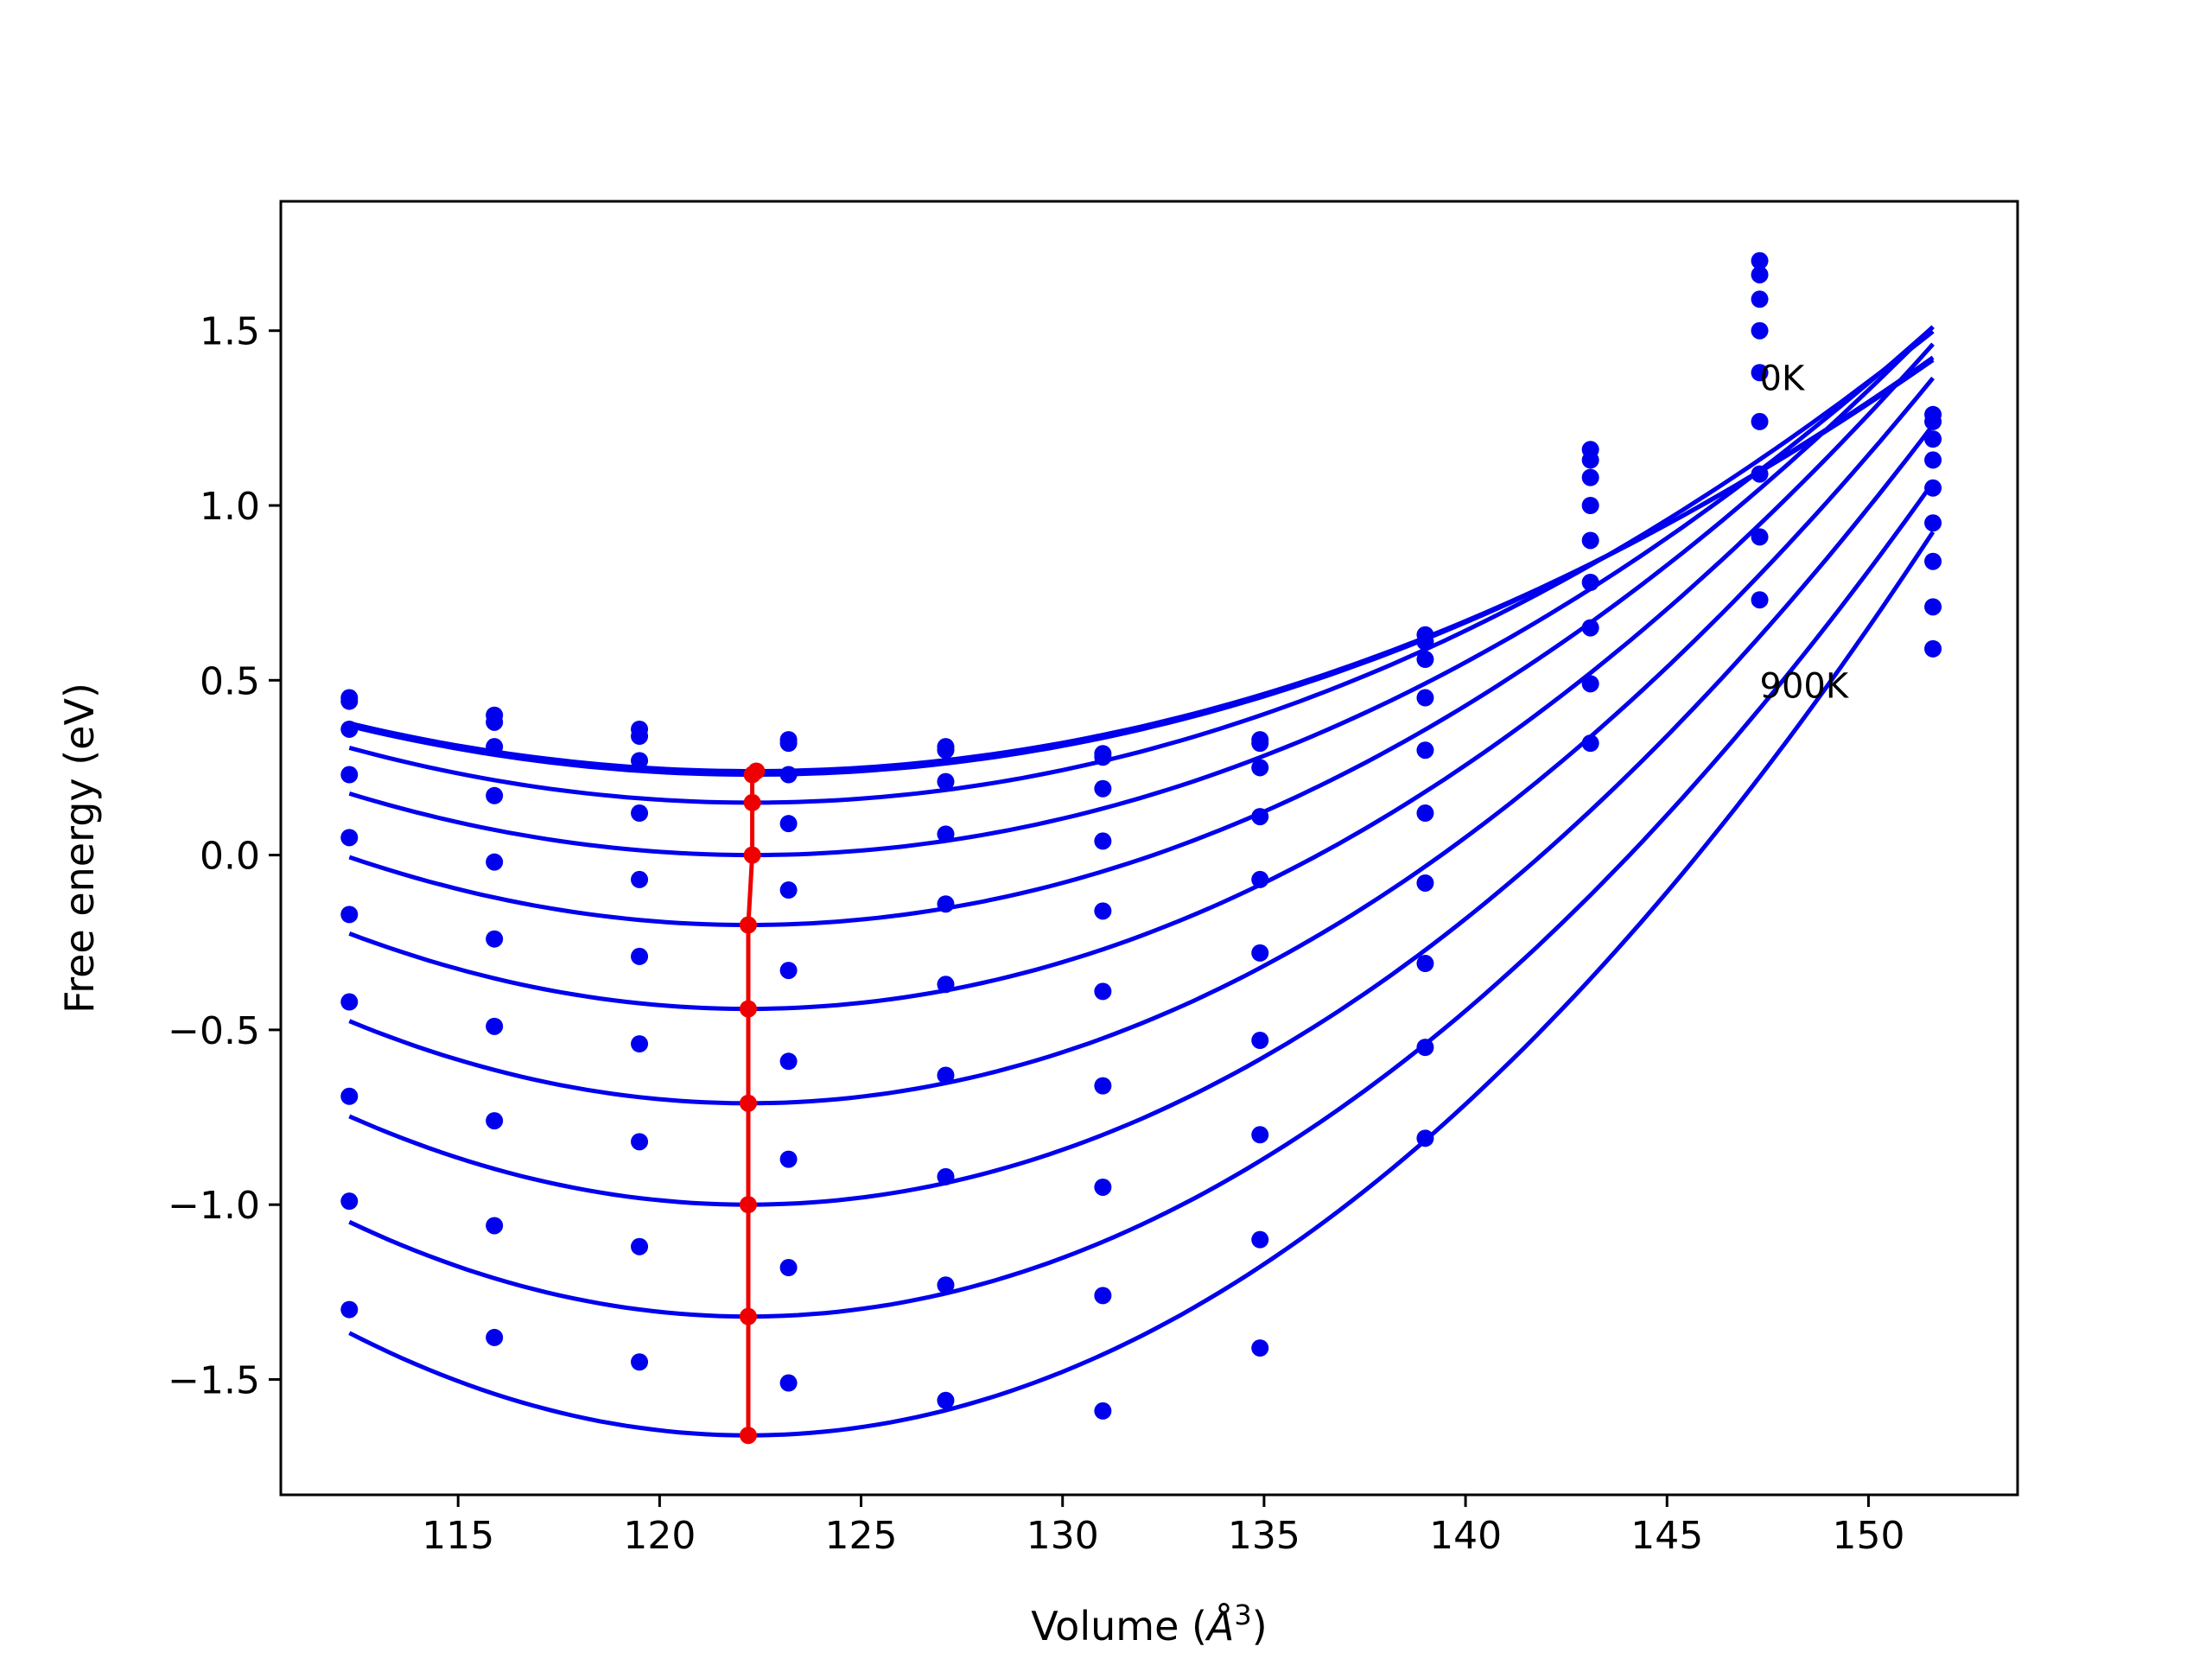  Describe the element at coordinates (230, 681) in the screenshot. I see `y-tick-label: 0.5` at that location.